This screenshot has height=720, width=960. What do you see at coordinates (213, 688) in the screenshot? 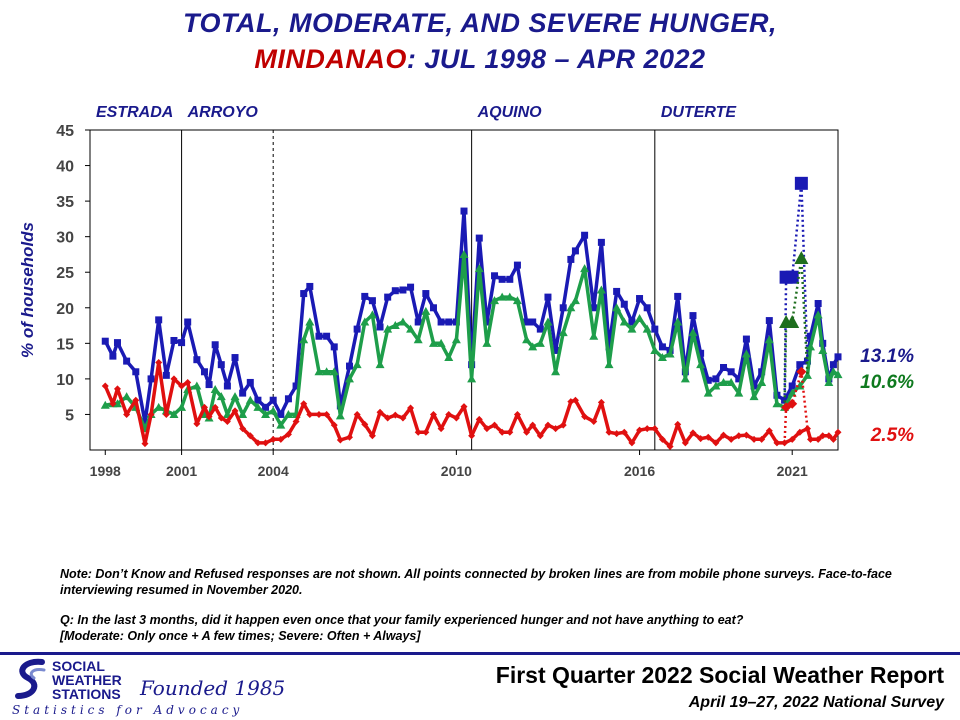
I see `logo-founded: Founded 1985` at bounding box center [213, 688].